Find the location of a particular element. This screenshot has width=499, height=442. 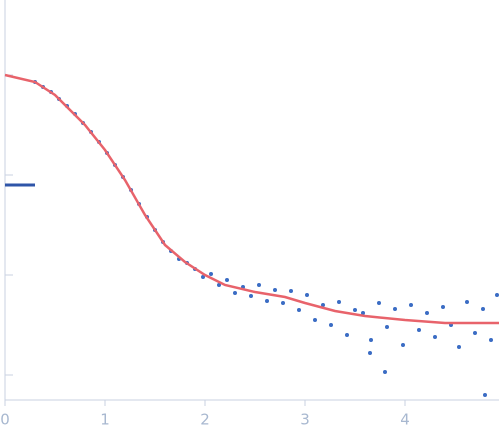

x-tick-label: 0 is located at coordinates (5, 420).